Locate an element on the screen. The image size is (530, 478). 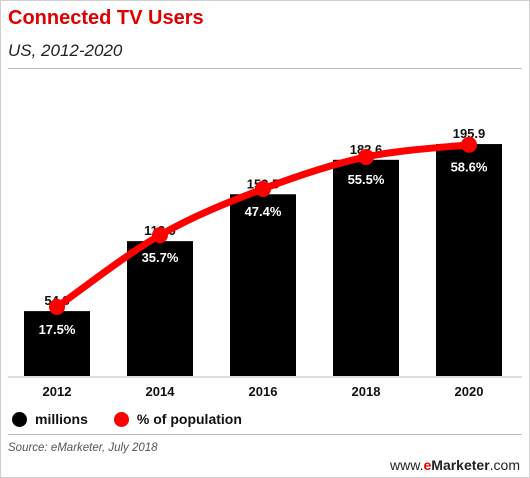
footer-divider is located at coordinates (265, 434).